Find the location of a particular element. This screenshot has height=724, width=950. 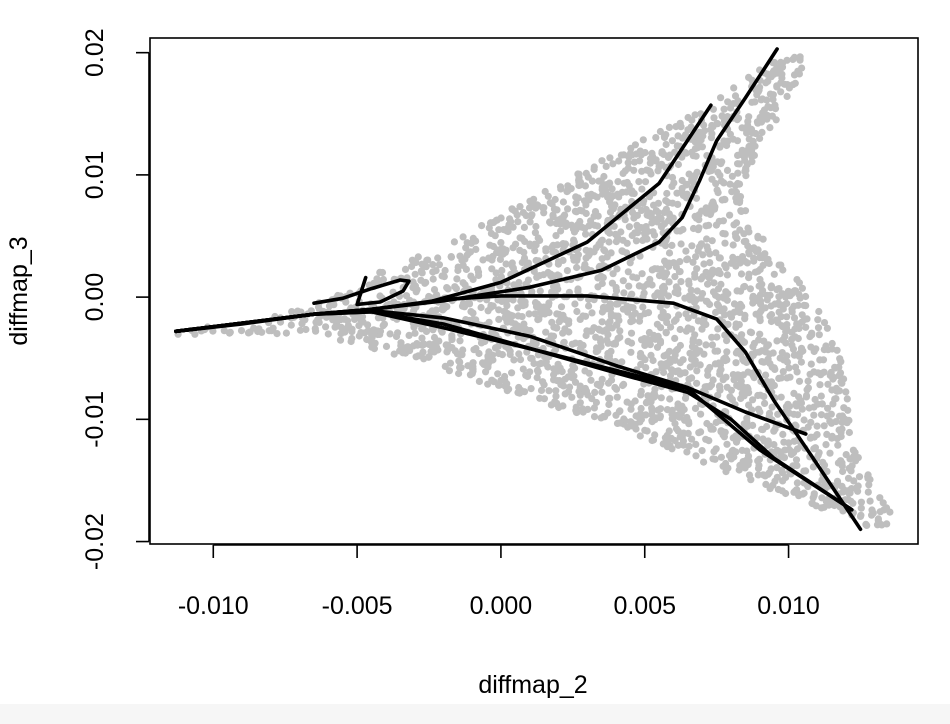

trajectory-curve is located at coordinates (361, 291).